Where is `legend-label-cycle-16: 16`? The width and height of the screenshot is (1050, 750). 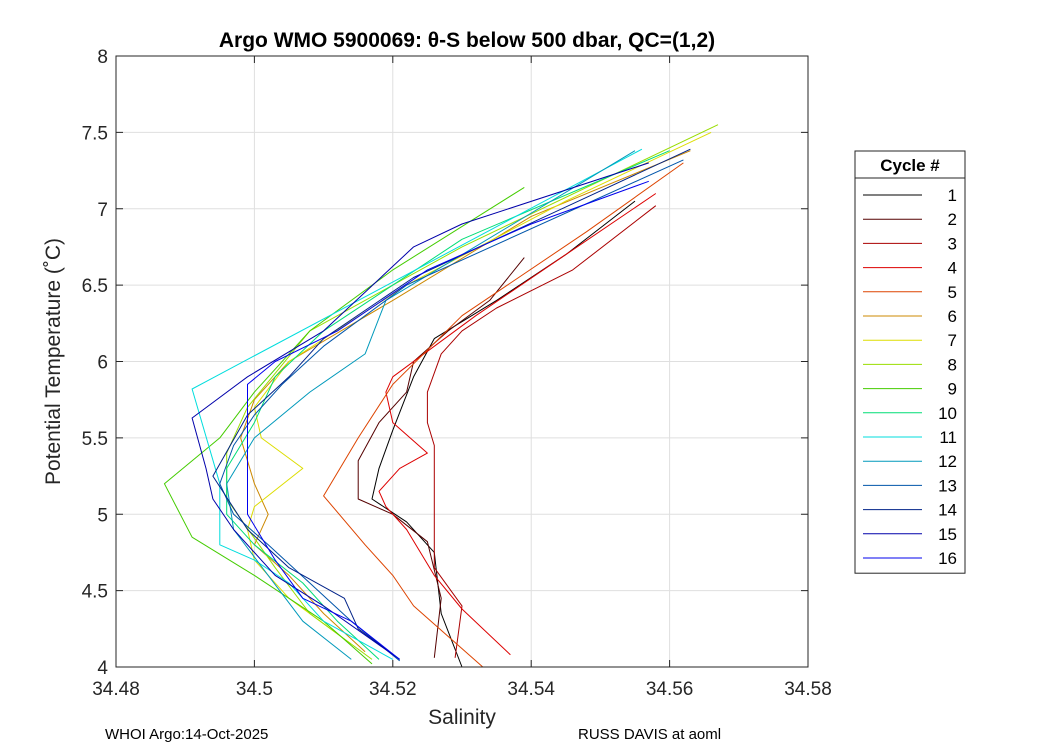 legend-label-cycle-16: 16 is located at coordinates (947, 558).